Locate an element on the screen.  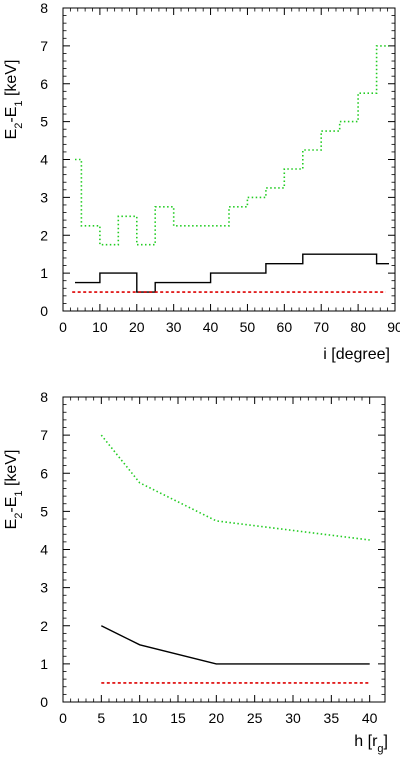
x-tick-label: 60 is located at coordinates (285, 327).